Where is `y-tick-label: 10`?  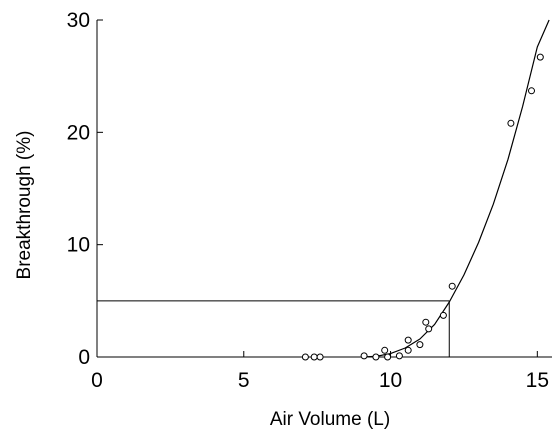 y-tick-label: 10 is located at coordinates (78, 245).